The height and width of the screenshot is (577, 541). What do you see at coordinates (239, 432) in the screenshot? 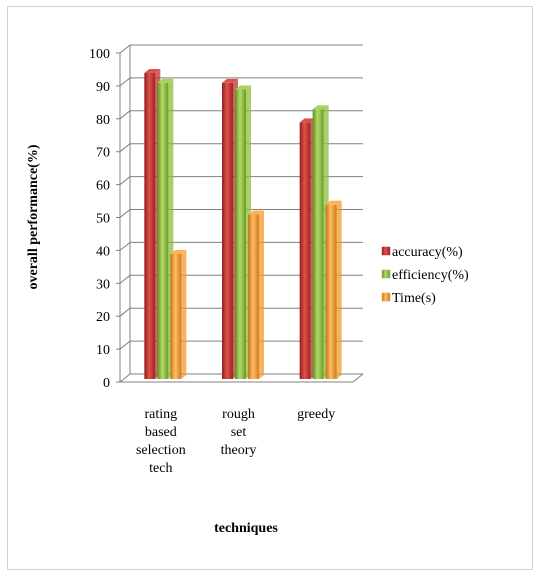
I see `x-category-label: rough set theory` at bounding box center [239, 432].